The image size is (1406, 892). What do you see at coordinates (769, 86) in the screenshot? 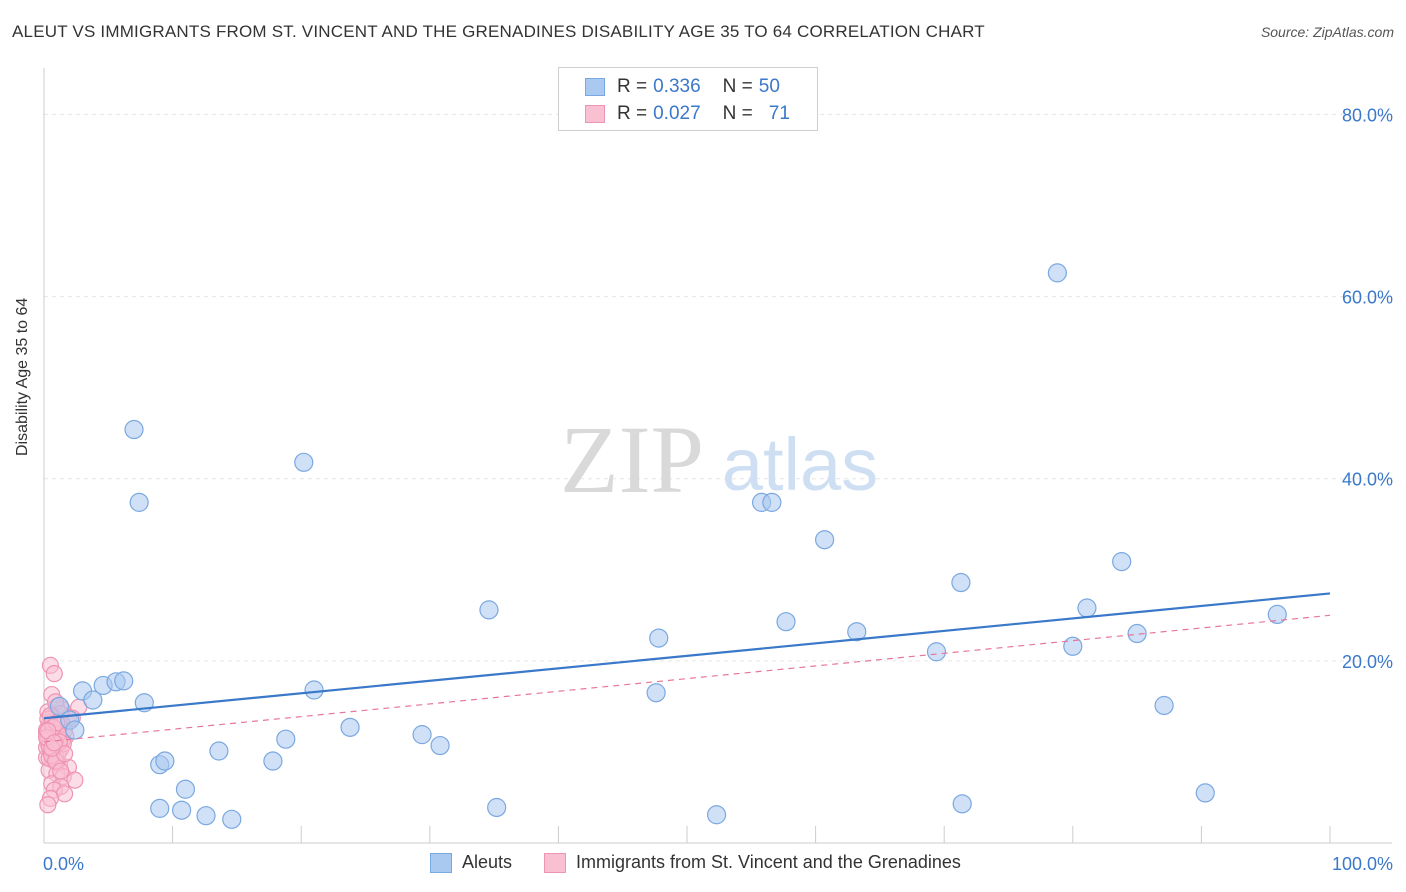
I see `legend-n-value: 50` at bounding box center [769, 86].